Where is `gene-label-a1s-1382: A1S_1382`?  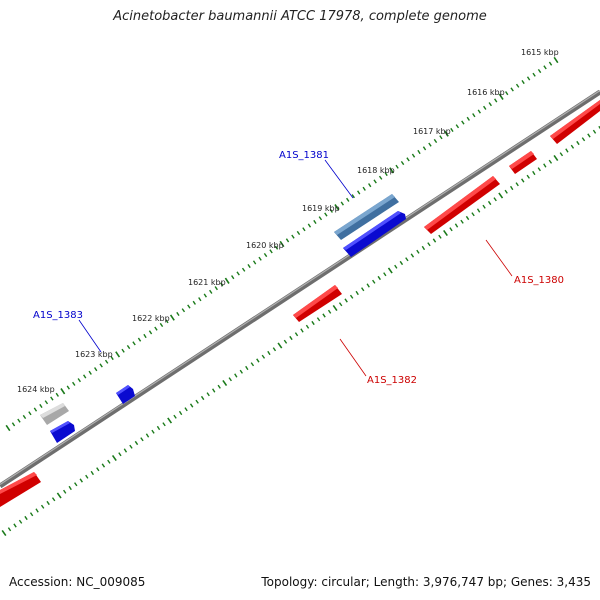 gene-label-a1s-1382: A1S_1382 is located at coordinates (392, 380).